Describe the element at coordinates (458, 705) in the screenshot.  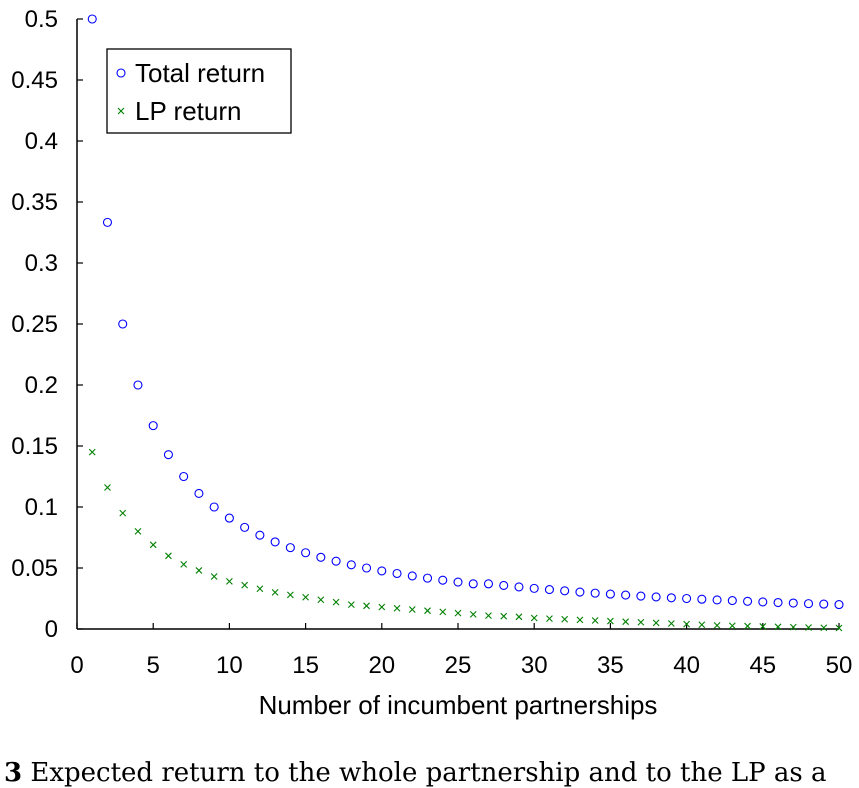
I see `x-axis-title: Number of incumbent partnerships` at that location.